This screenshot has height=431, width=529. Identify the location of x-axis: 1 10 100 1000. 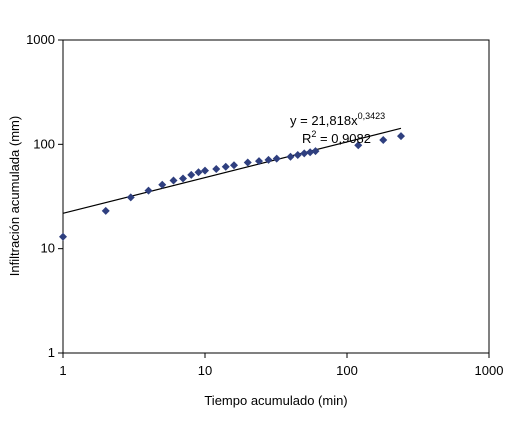
(281, 365).